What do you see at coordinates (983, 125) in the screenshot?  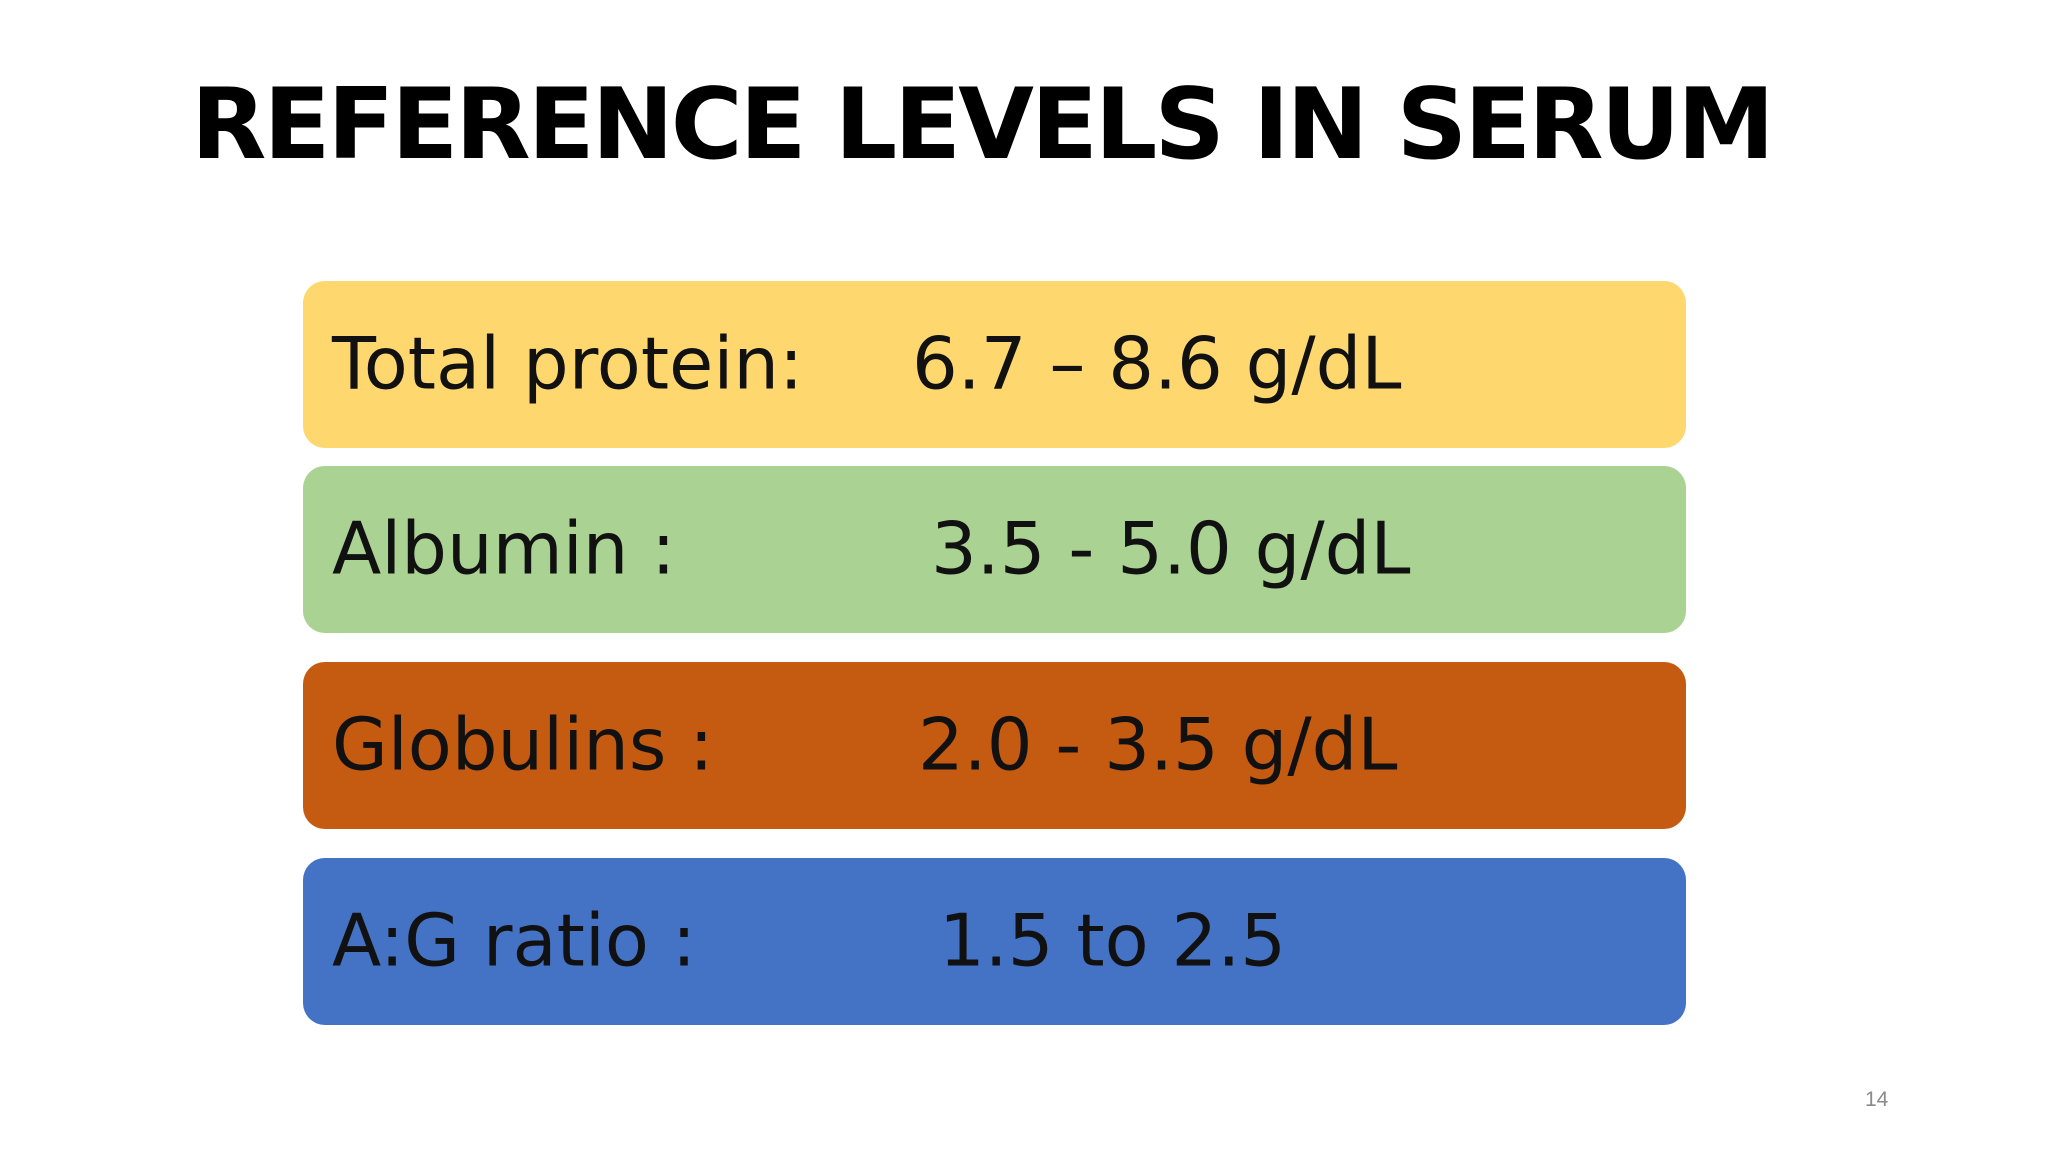 I see `slide-title: REFERENCE LEVELS IN SERUM` at bounding box center [983, 125].